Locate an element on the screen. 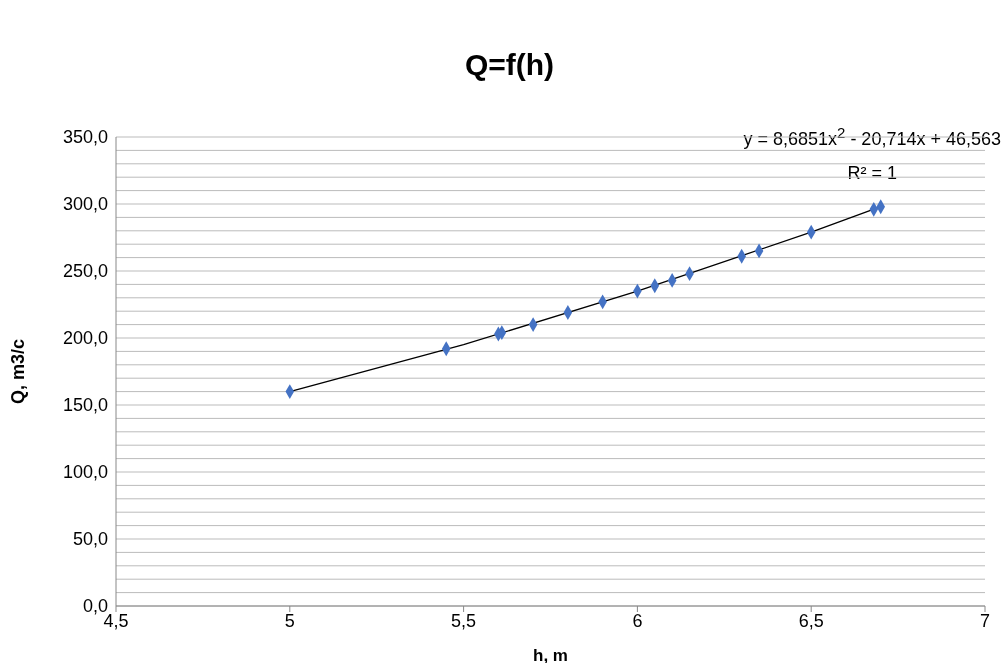 The image size is (1003, 663). y-tick-label: 350,0 is located at coordinates (85, 137).